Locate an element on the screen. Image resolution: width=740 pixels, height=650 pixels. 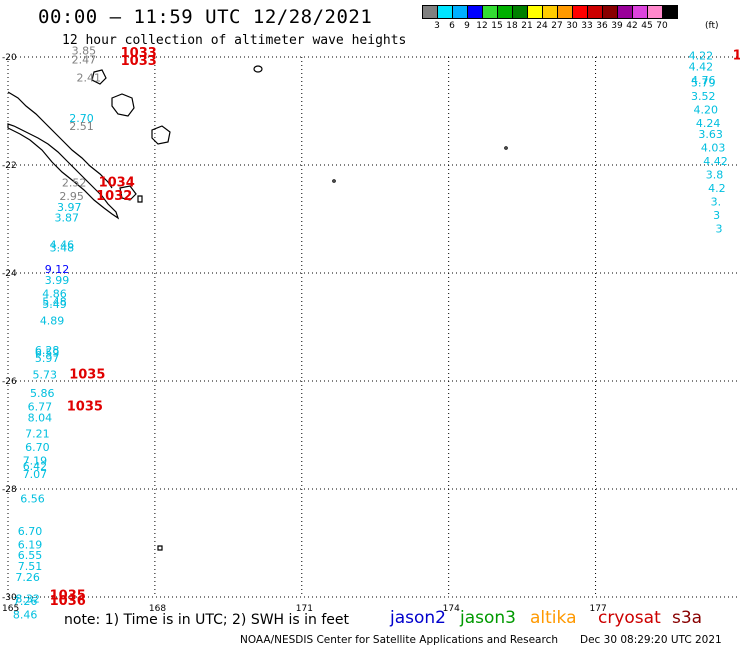
legend-jason2: jason2 is located at coordinates (418, 618).